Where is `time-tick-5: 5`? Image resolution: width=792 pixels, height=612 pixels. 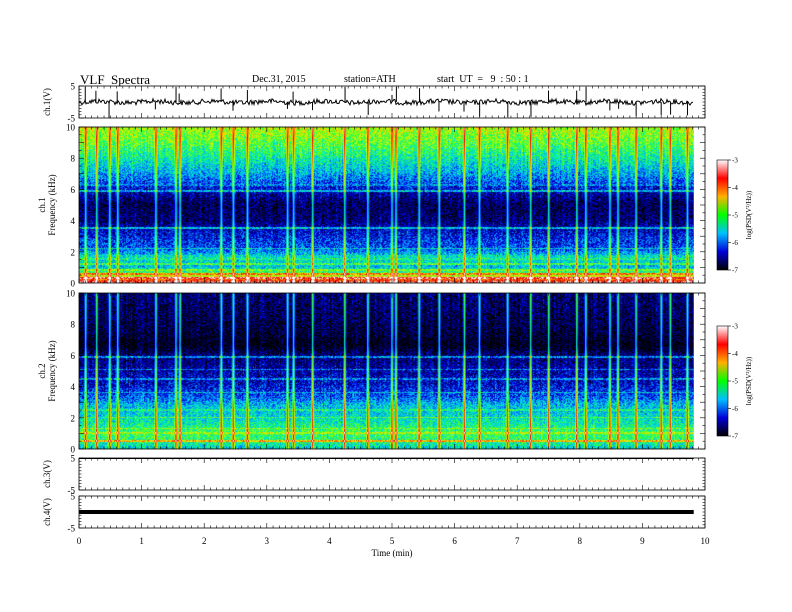
time-tick-5: 5 is located at coordinates (392, 541).